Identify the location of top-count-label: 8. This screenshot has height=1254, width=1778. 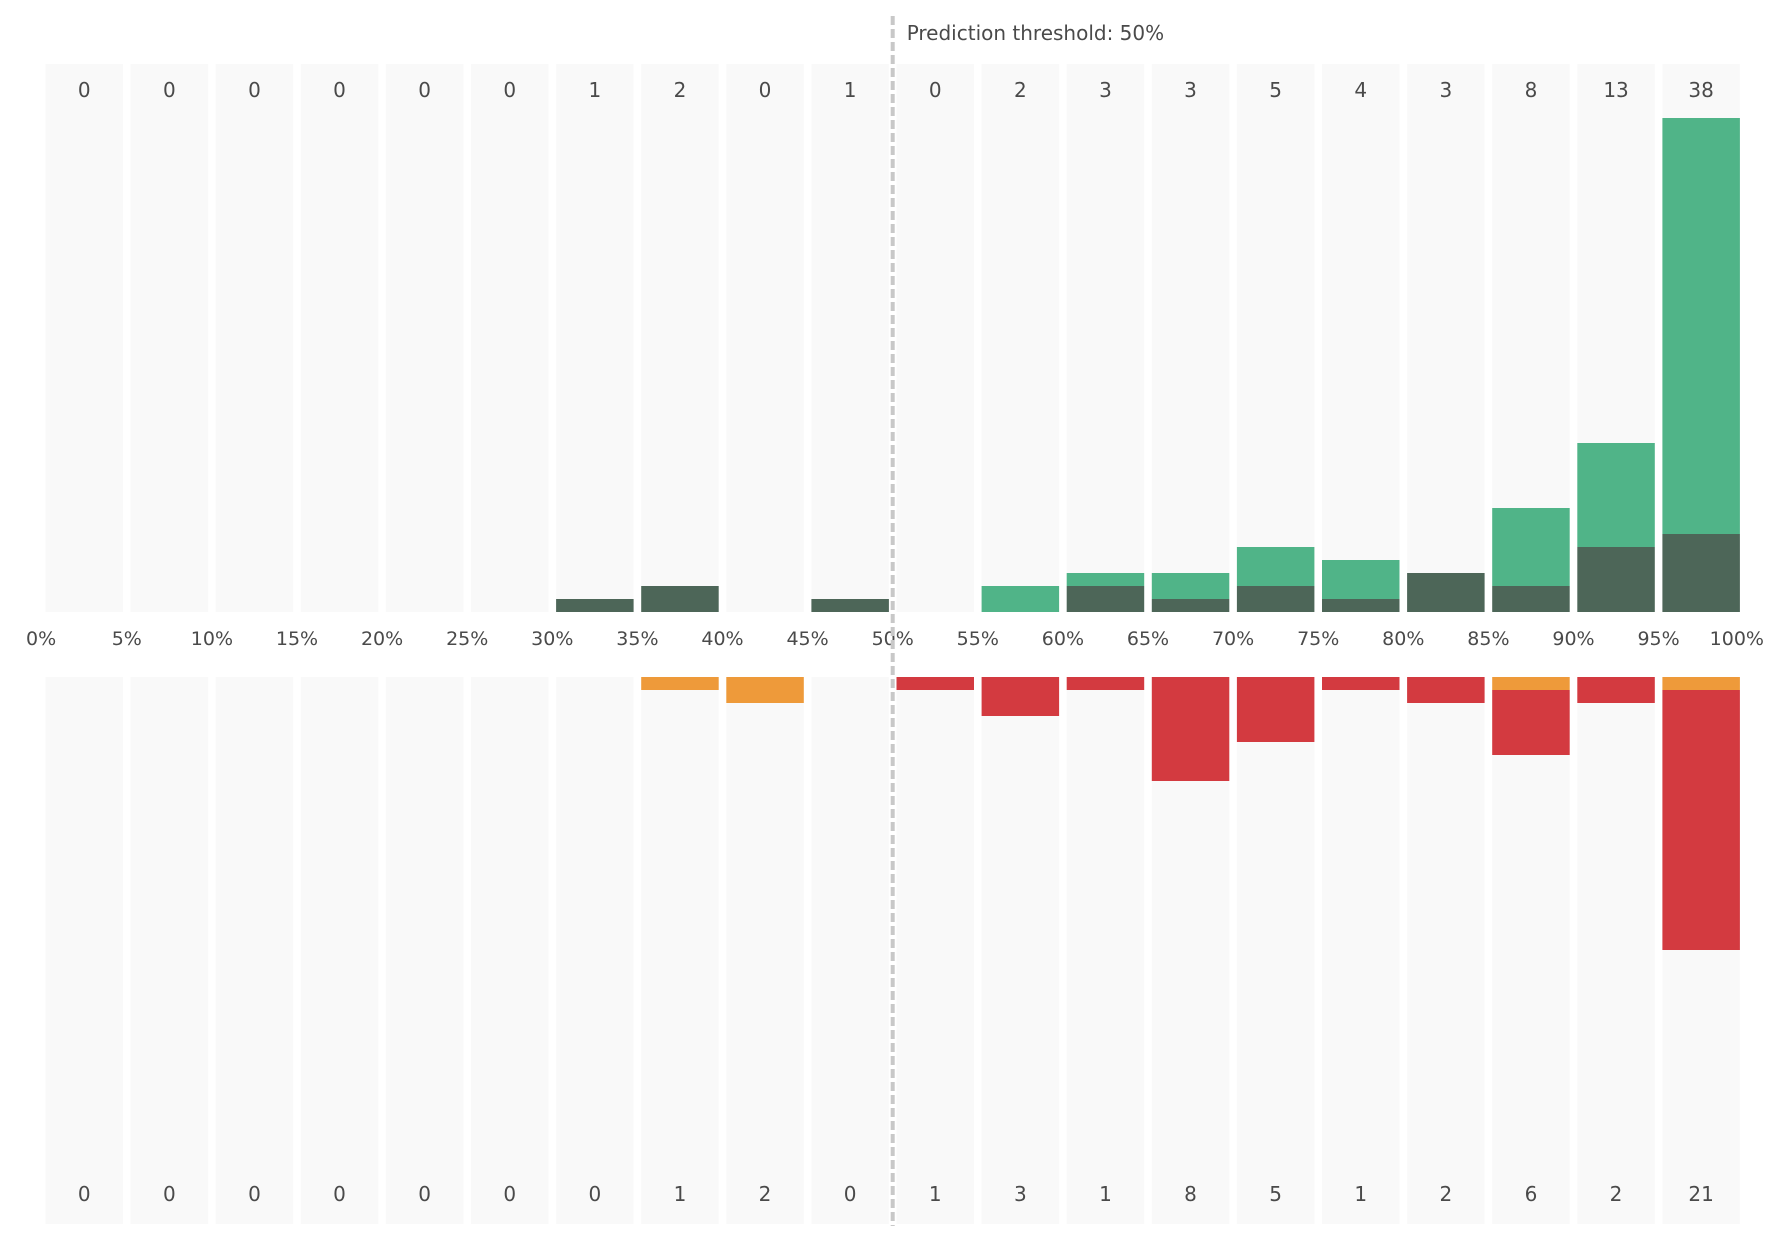
(1531, 90).